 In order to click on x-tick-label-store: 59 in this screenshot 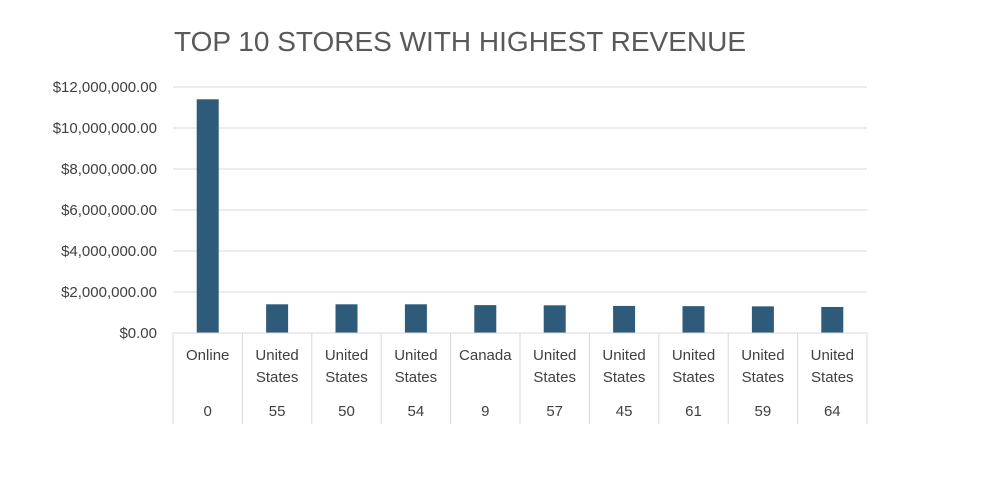, I will do `click(763, 411)`.